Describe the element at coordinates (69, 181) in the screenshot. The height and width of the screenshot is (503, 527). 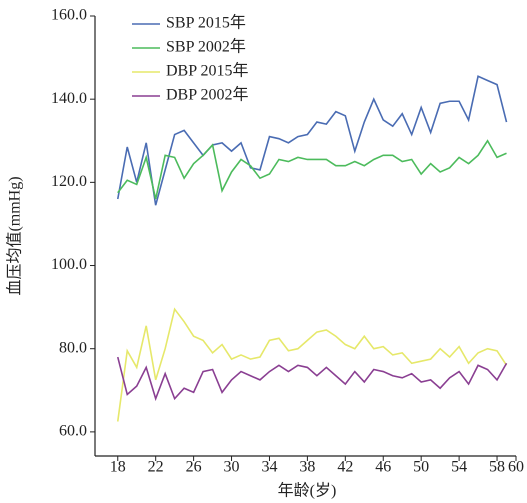
I see `y-tick-label: 120.0` at that location.